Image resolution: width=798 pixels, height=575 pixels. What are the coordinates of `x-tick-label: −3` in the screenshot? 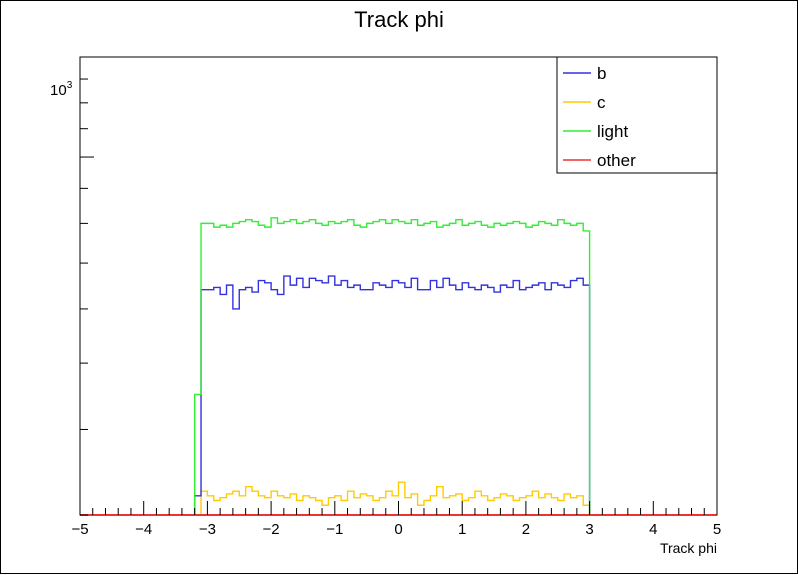 It's located at (207, 529).